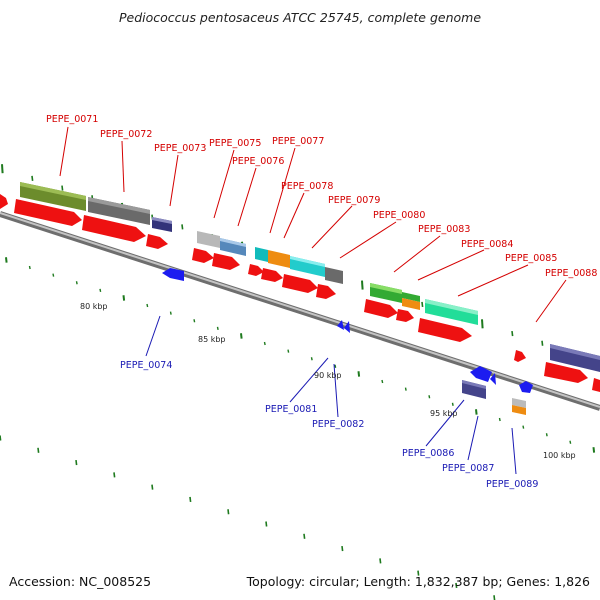 The width and height of the screenshot is (600, 600). Describe the element at coordinates (258, 161) in the screenshot. I see `gene-label-pepe-0076: PEPE_0076` at that location.